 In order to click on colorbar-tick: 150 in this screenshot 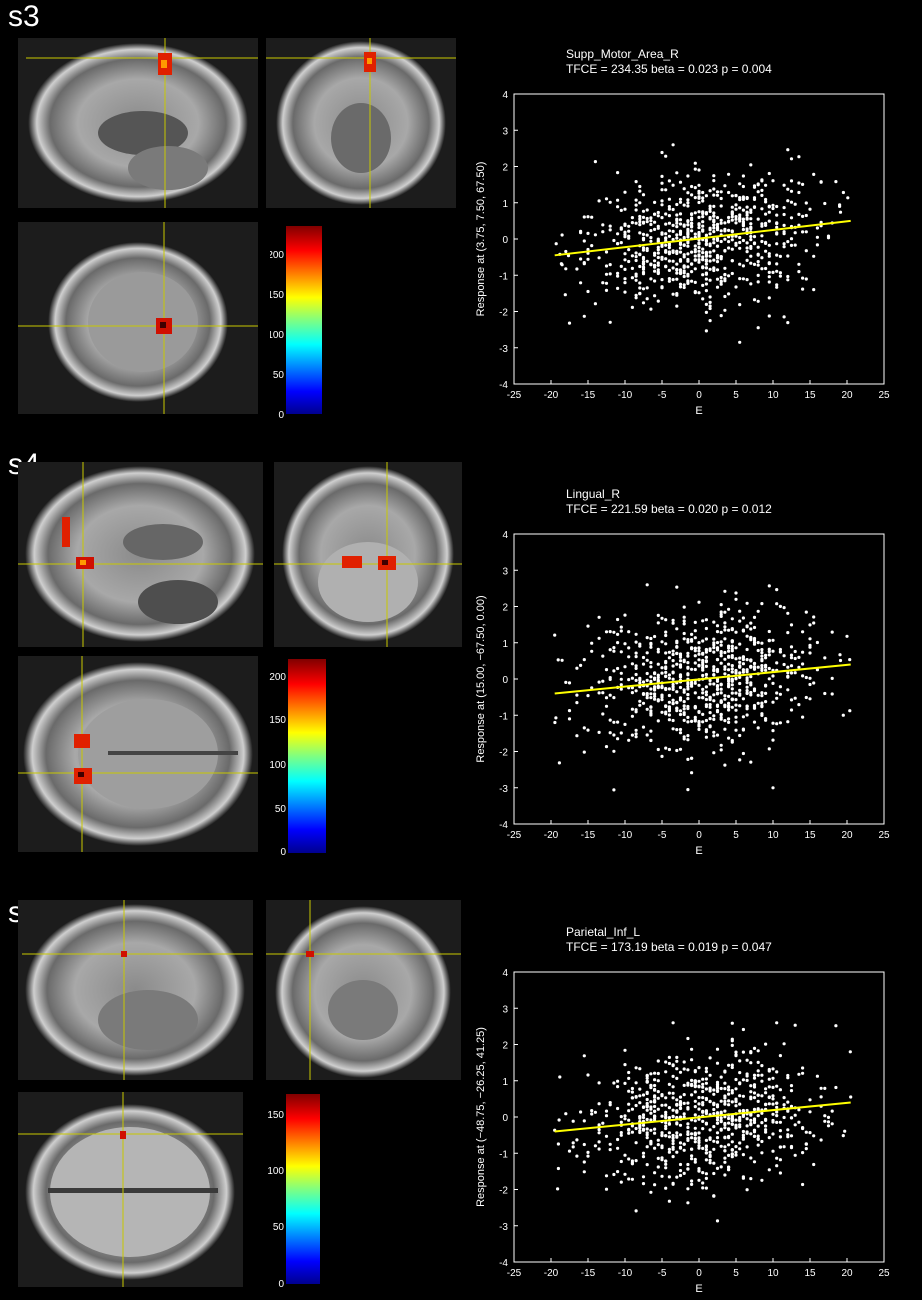, I will do `click(275, 1115)`.